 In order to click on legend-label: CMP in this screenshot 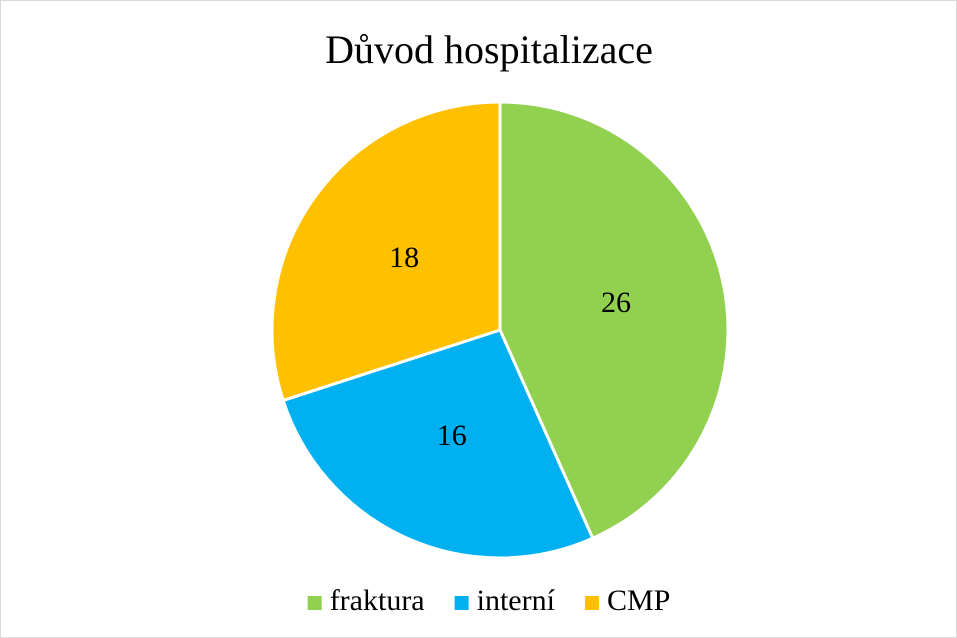, I will do `click(638, 600)`.